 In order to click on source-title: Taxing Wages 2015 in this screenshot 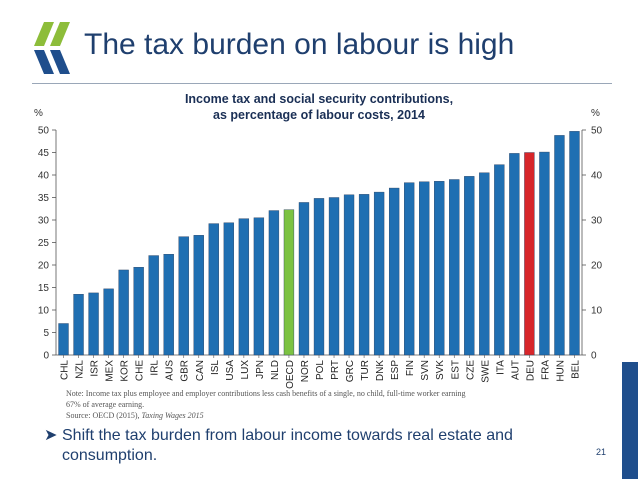, I will do `click(172, 415)`.